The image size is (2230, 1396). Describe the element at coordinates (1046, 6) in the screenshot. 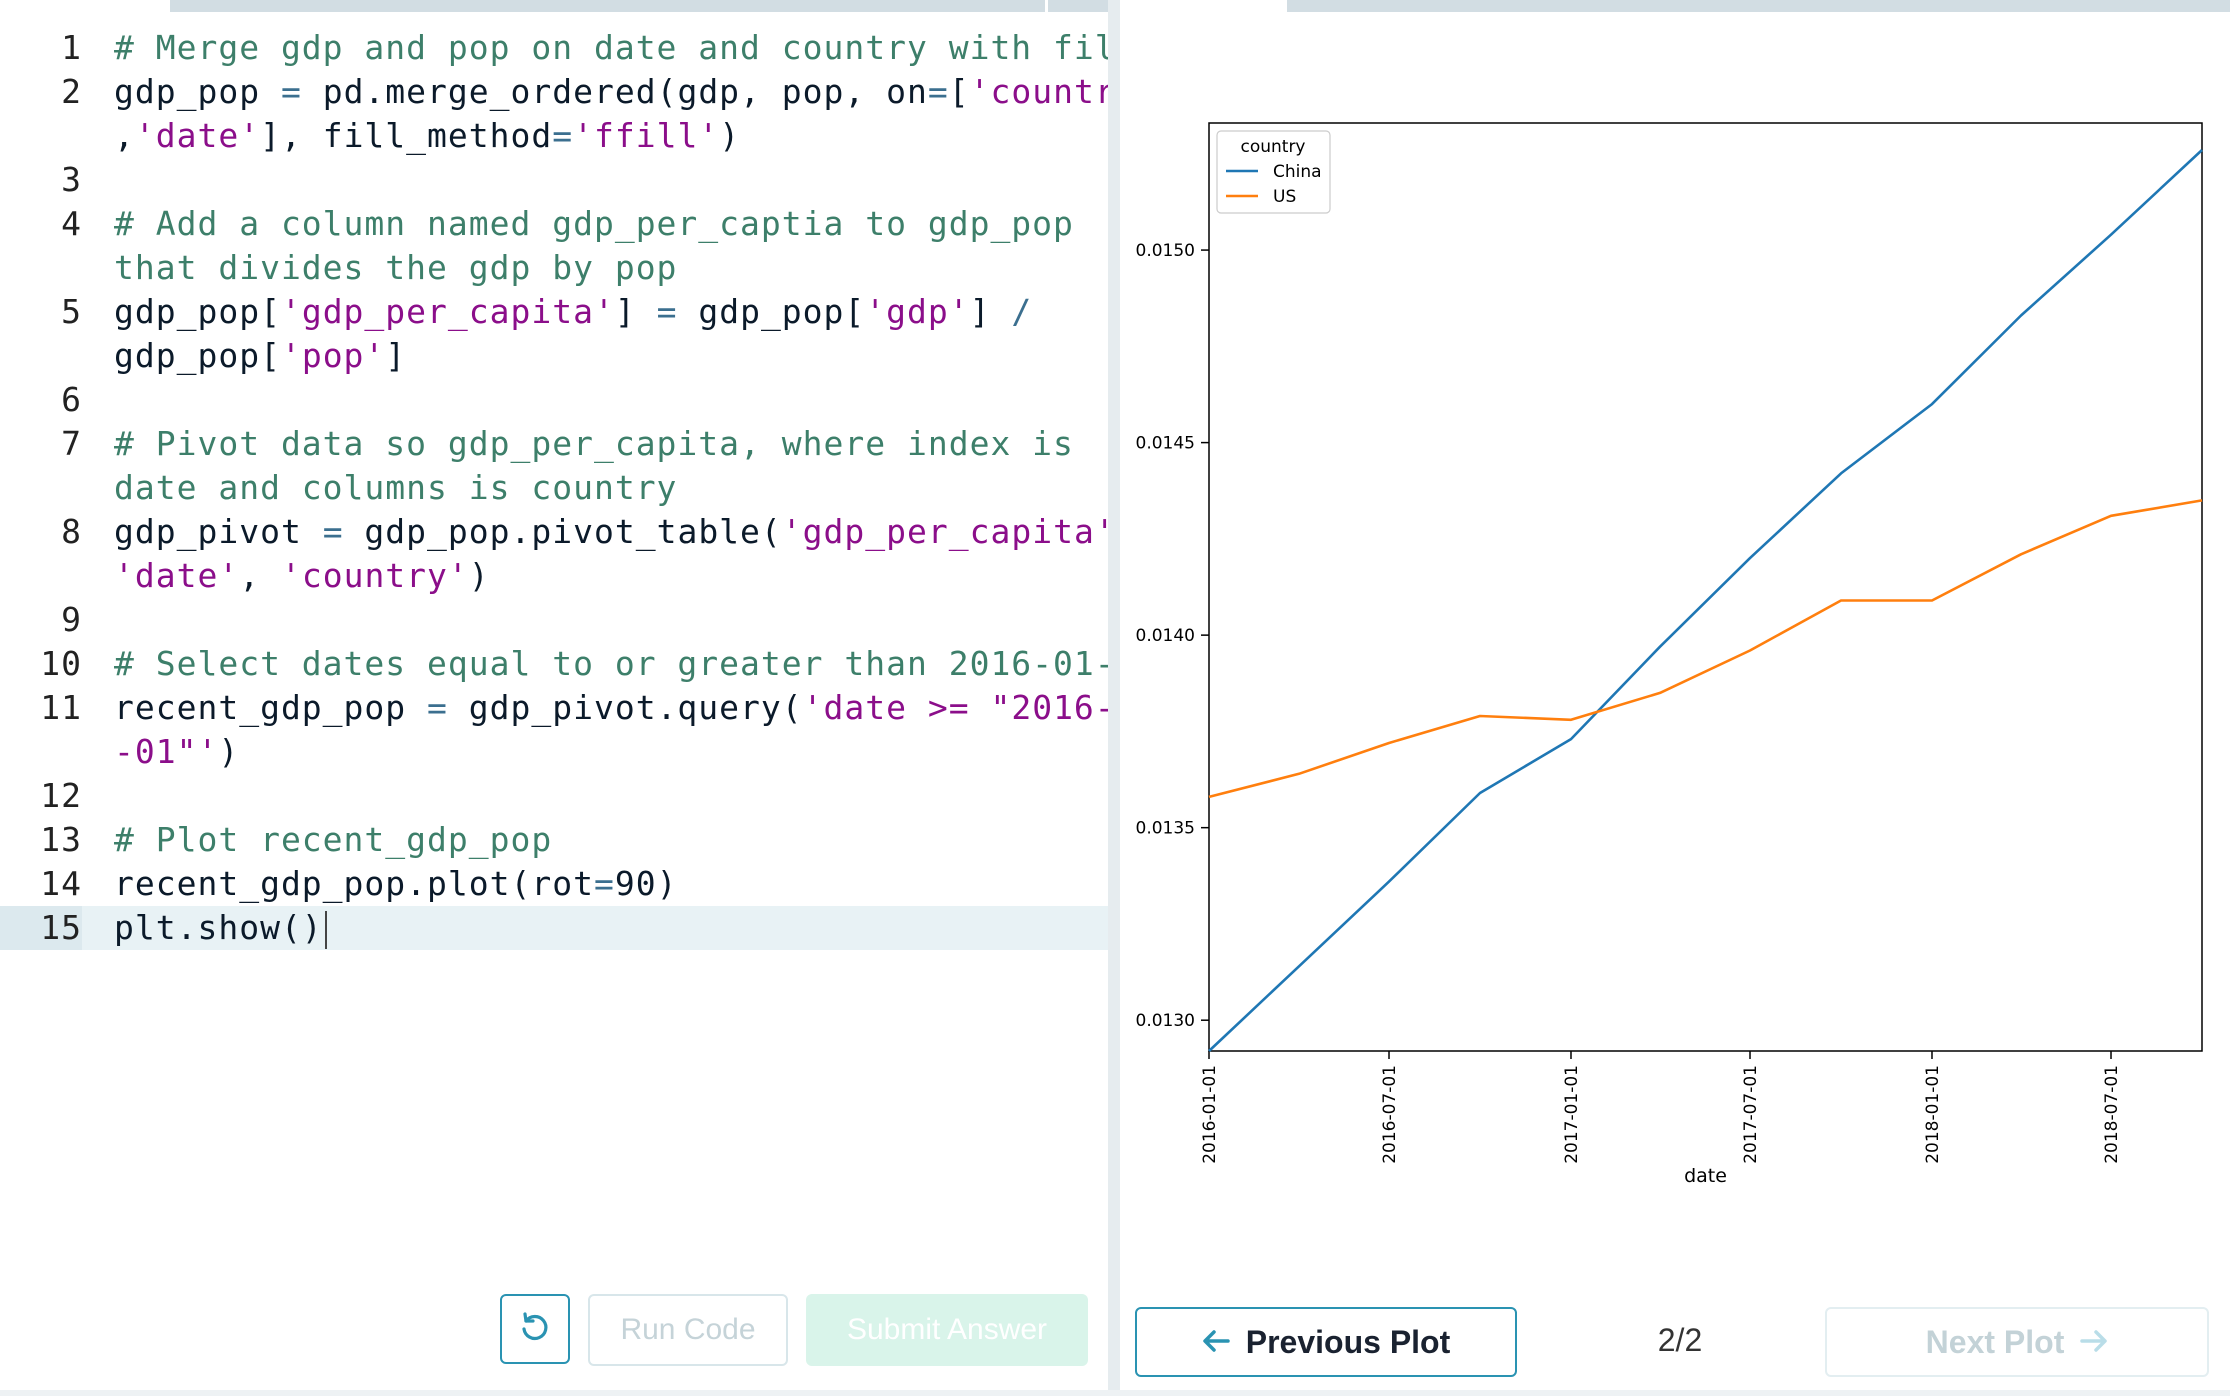

I see `tab-separator` at that location.